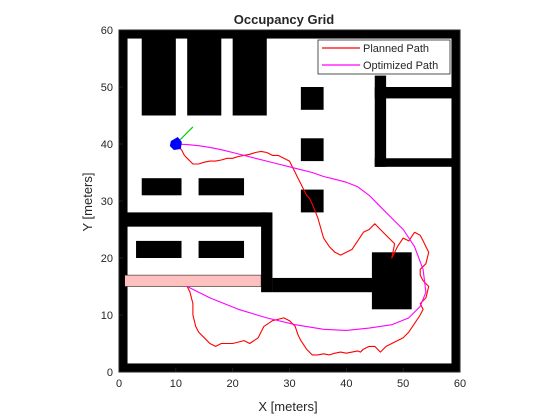 This screenshot has height=420, width=560. I want to click on y-tick-label: 40, so click(107, 145).